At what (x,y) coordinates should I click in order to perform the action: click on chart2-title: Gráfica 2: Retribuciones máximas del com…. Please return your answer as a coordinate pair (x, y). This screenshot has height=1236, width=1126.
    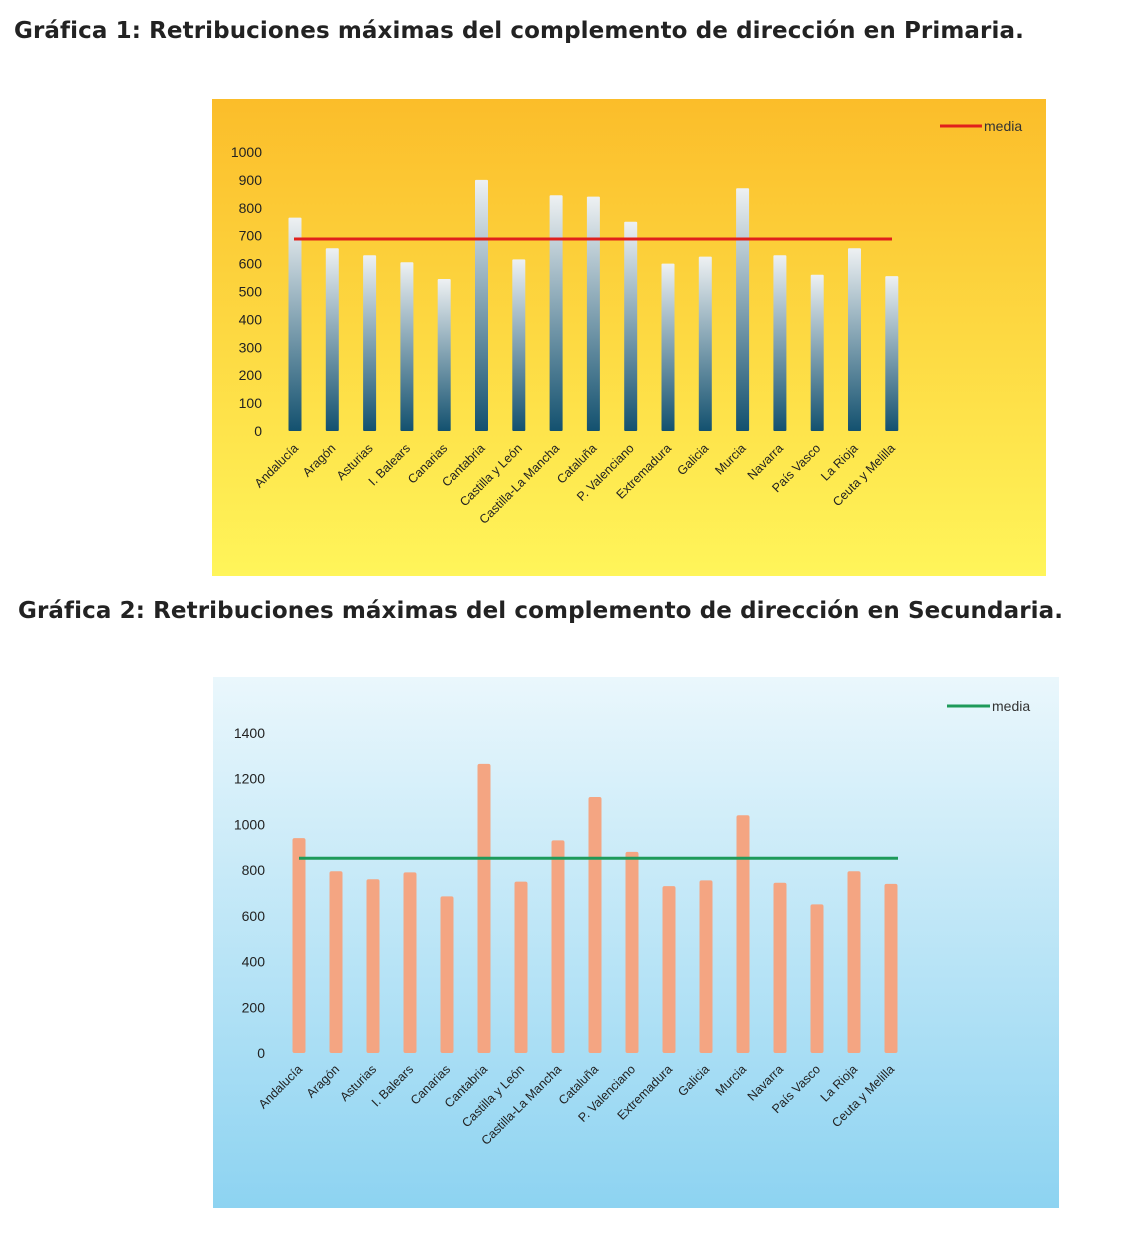
    Looking at the image, I should click on (541, 611).